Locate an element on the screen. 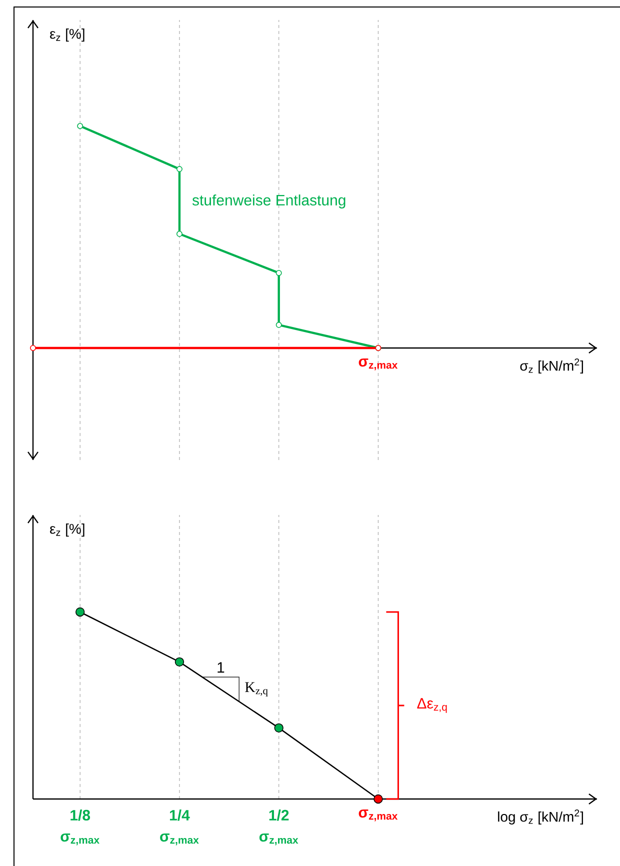 This screenshot has width=620, height=866. x-tick-label: 1/8 is located at coordinates (80, 815).